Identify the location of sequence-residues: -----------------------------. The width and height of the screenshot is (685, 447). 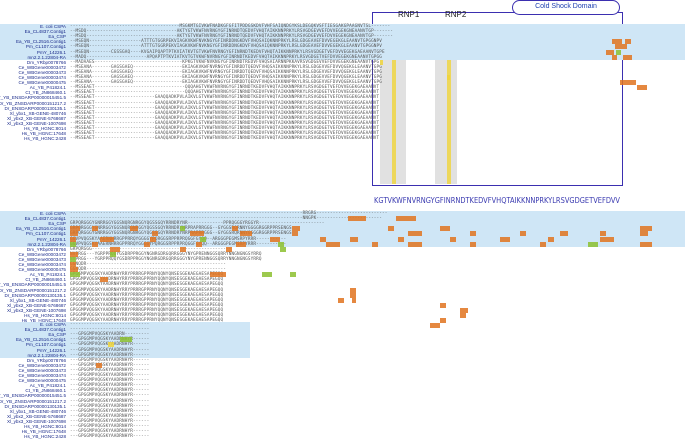
(110, 324).